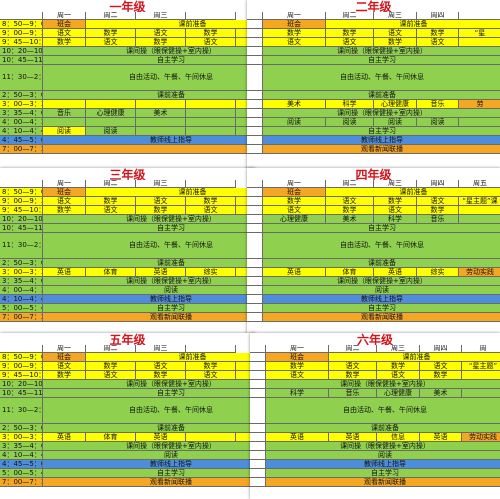  Describe the element at coordinates (373, 122) in the screenshot. I see `table-row: 阅读 阅读 阅读 阅读` at that location.